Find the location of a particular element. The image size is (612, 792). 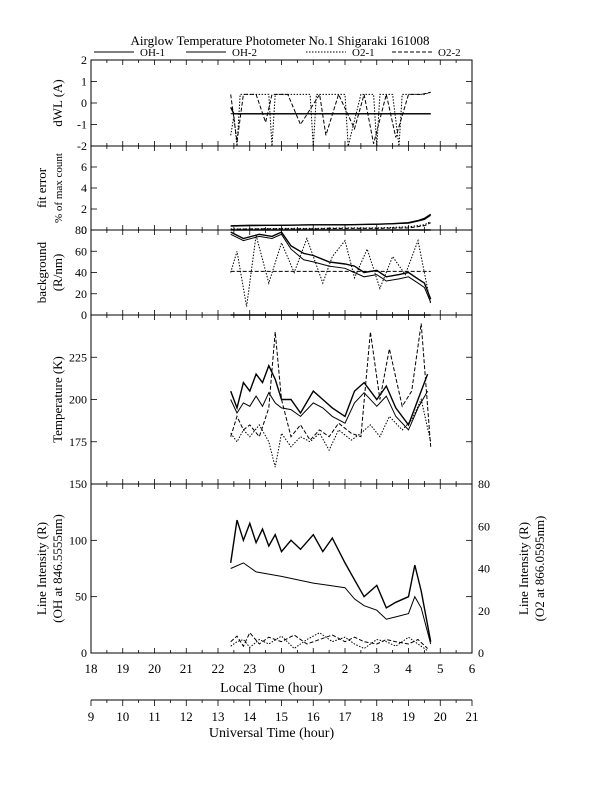

y-tick-label: -2 is located at coordinates (82, 146).